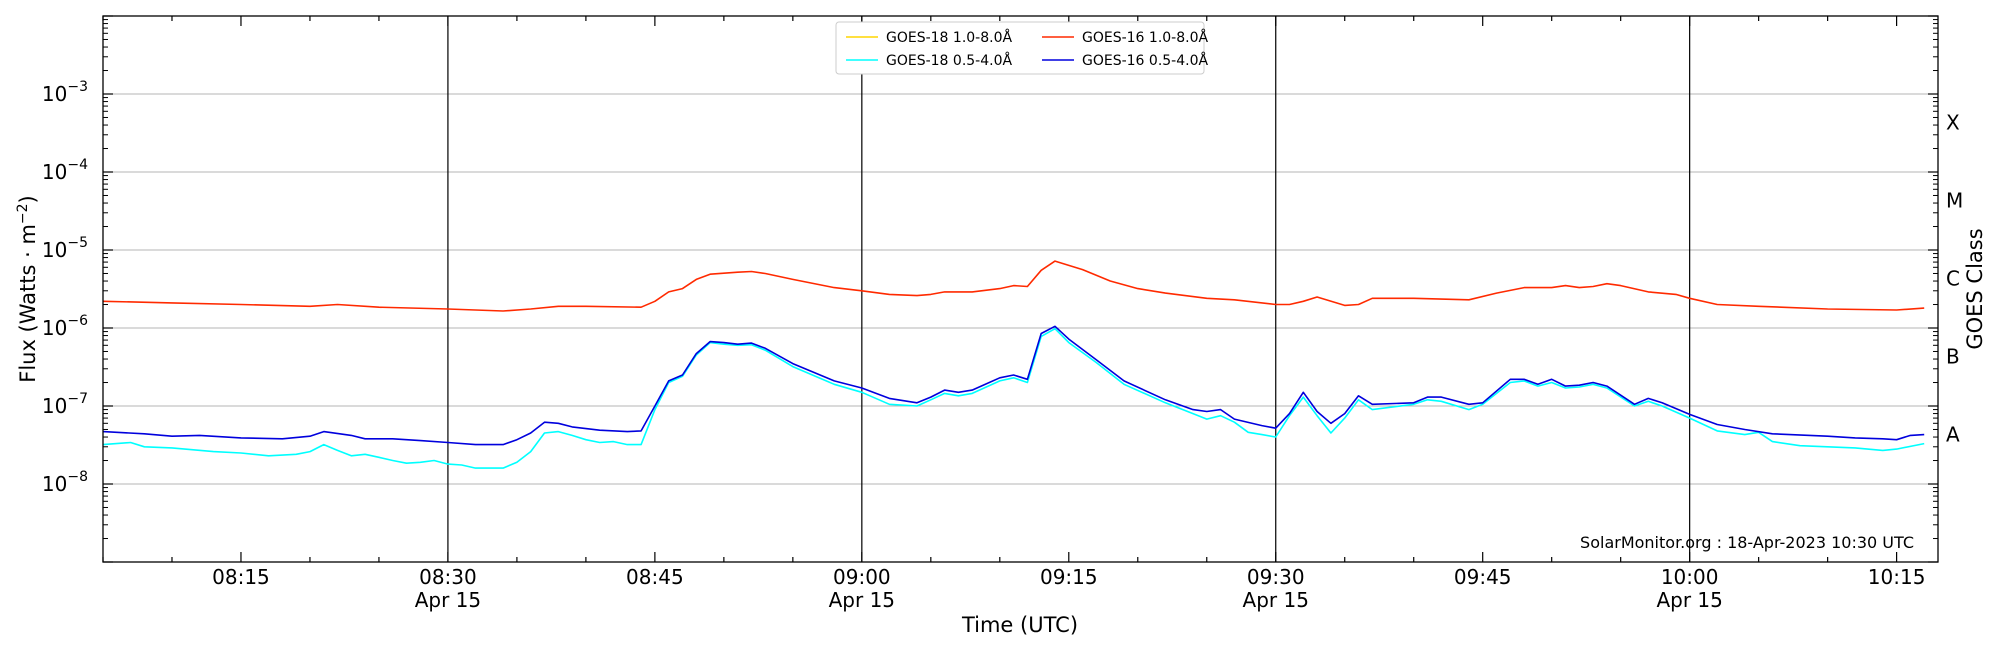 The image size is (2000, 650). What do you see at coordinates (1069, 577) in the screenshot?
I see `x-tick-label: 09:15` at bounding box center [1069, 577].